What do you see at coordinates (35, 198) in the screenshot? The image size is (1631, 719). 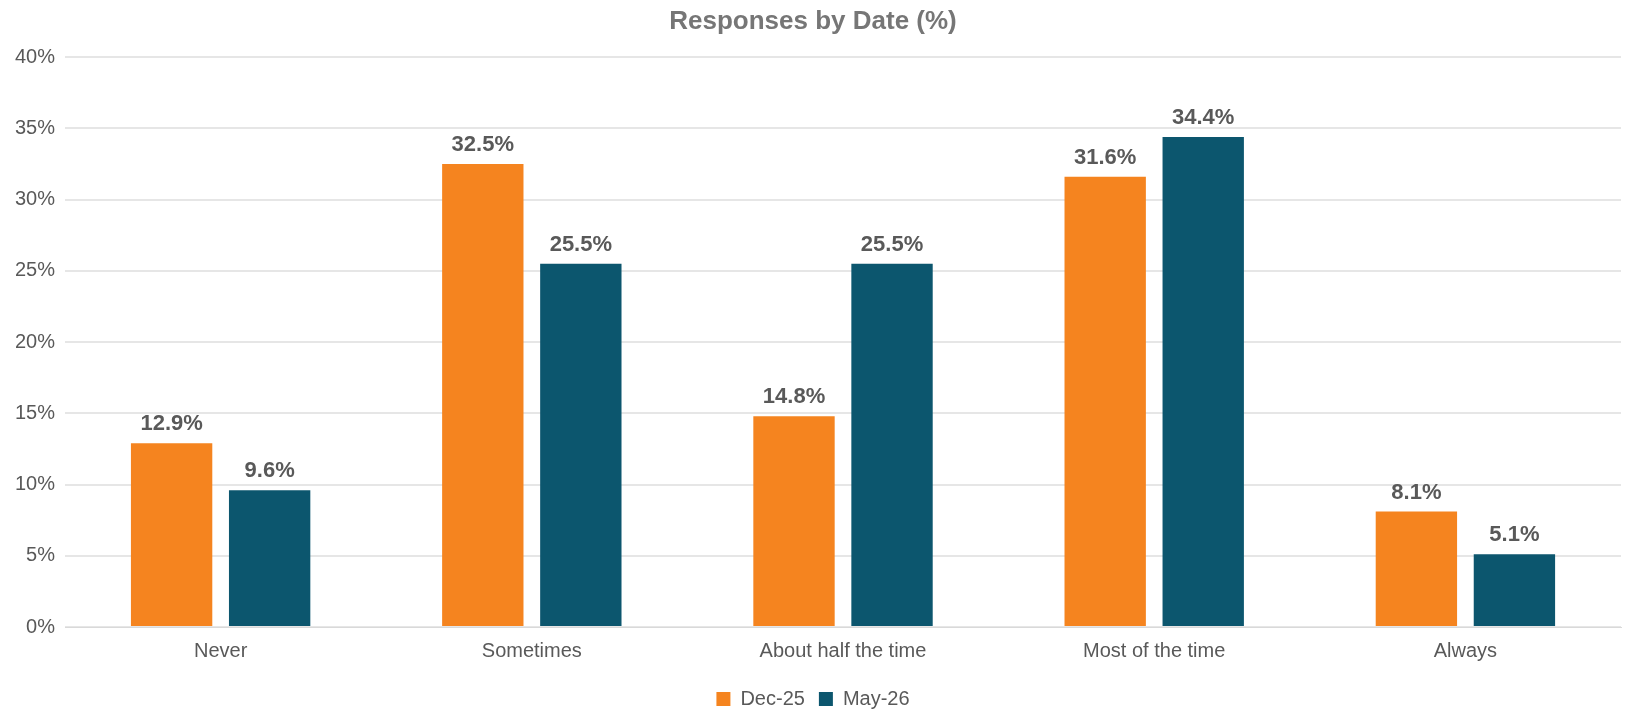 I see `y-tick-label: 30%` at bounding box center [35, 198].